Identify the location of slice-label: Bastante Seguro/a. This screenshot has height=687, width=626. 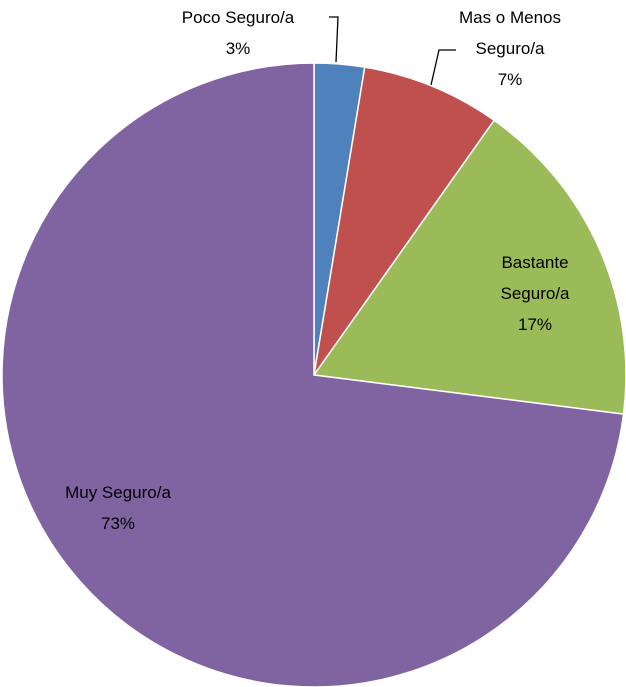
(535, 278).